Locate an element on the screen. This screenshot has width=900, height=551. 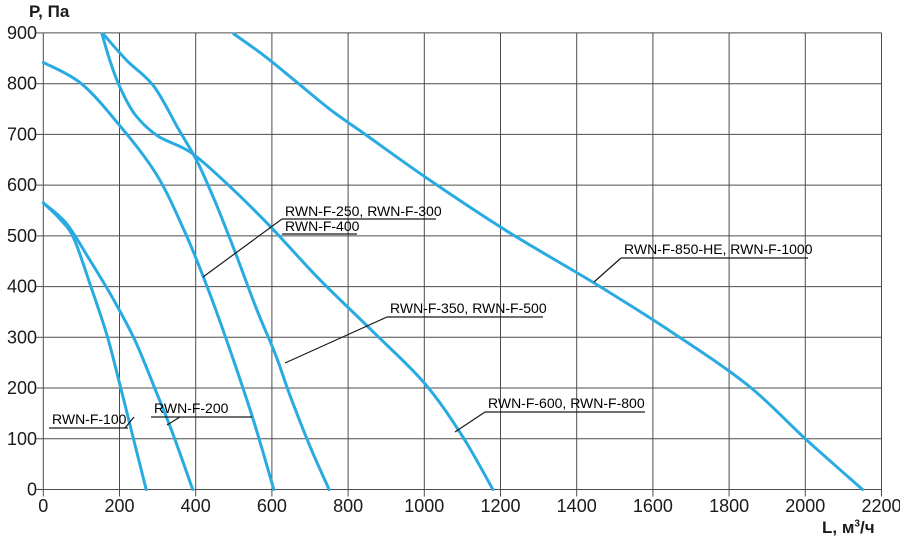
x-axis-title: L, м3/ч is located at coordinates (848, 528).